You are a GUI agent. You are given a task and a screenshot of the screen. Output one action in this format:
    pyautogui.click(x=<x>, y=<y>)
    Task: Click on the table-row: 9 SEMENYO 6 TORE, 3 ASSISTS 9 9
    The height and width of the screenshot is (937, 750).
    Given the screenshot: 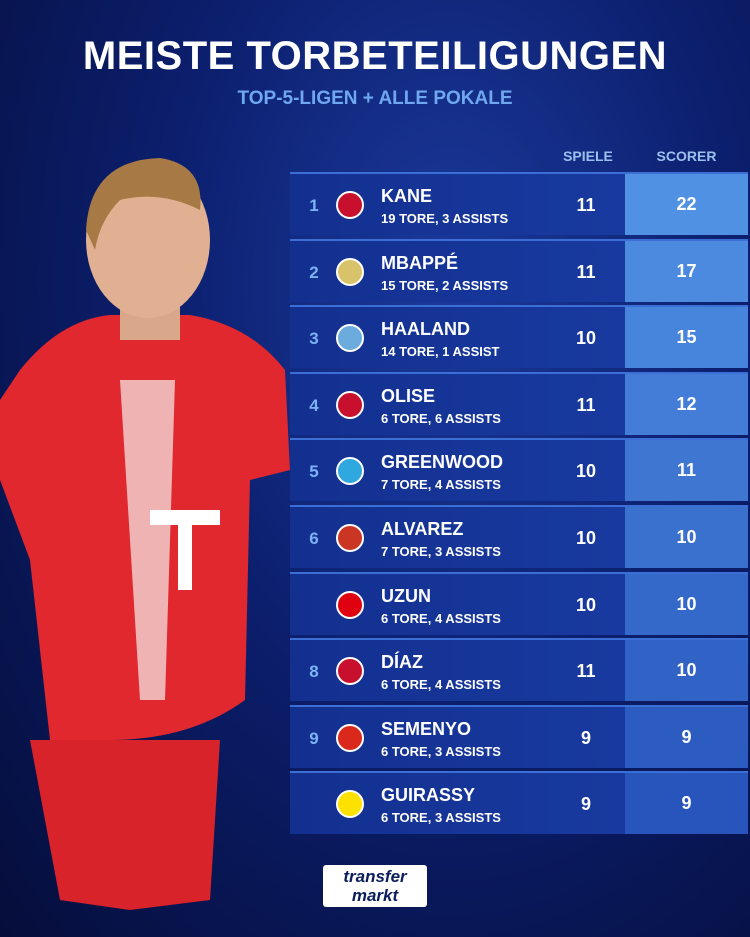 What is the action you would take?
    pyautogui.click(x=519, y=736)
    